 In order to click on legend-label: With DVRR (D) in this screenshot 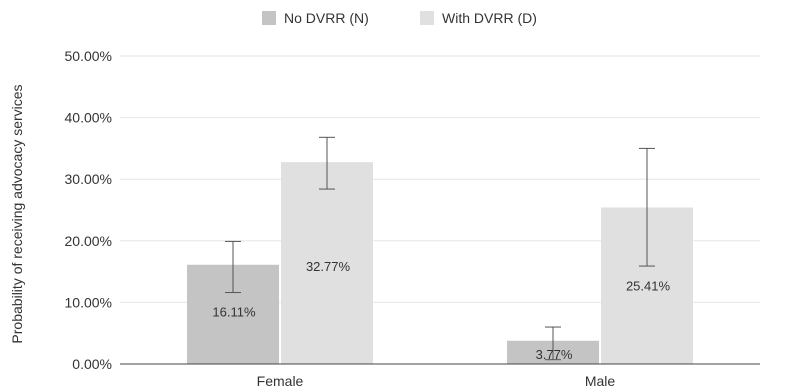, I will do `click(489, 18)`.